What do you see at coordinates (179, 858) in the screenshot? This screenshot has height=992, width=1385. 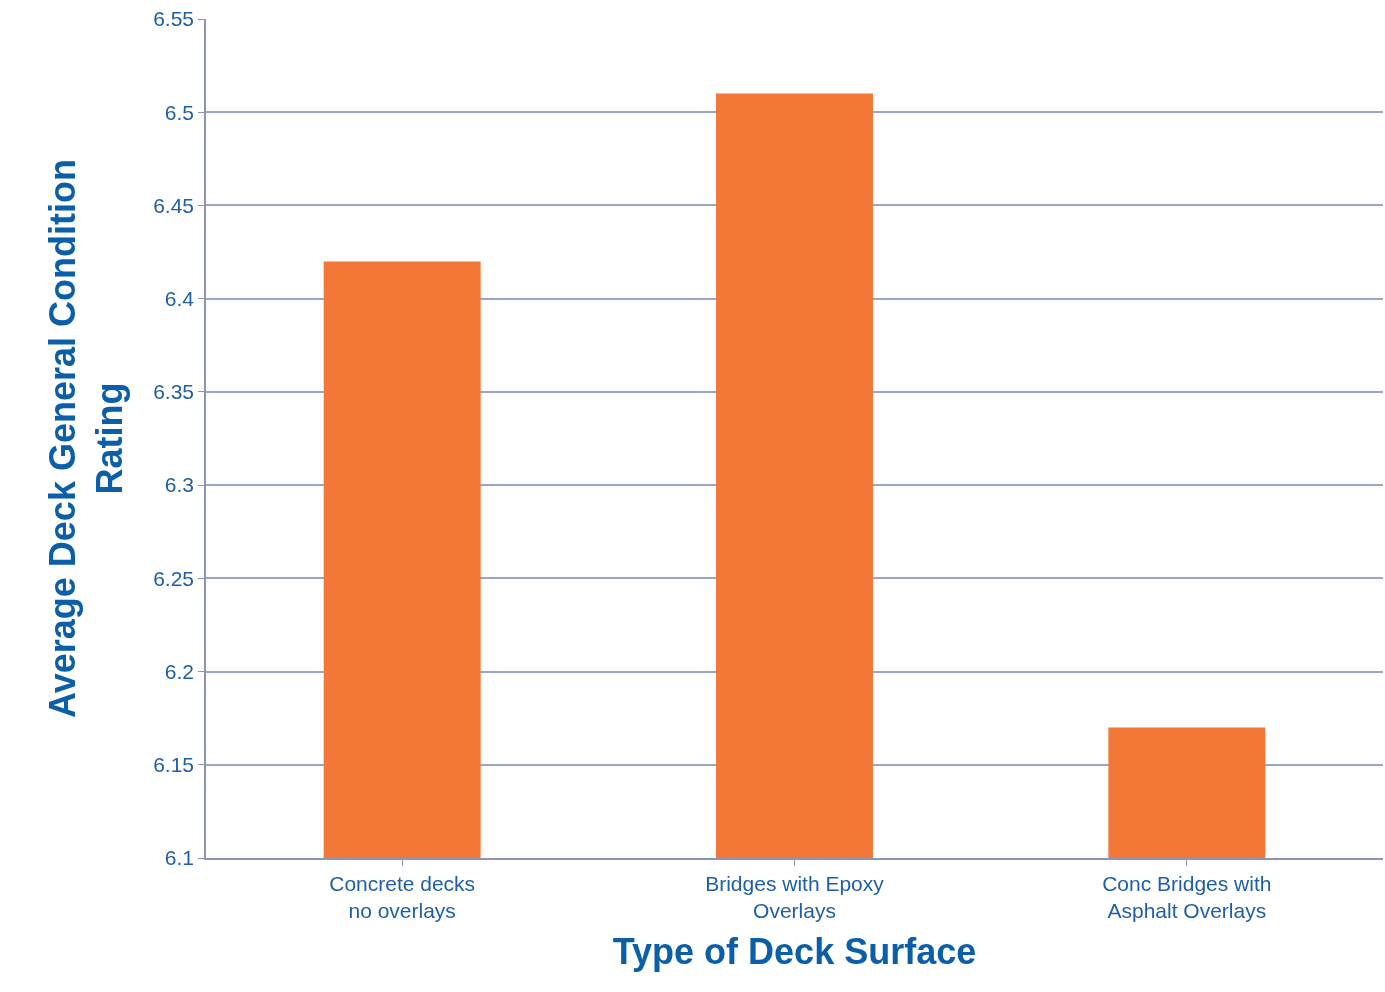 I see `y-tick-label: 6.1` at bounding box center [179, 858].